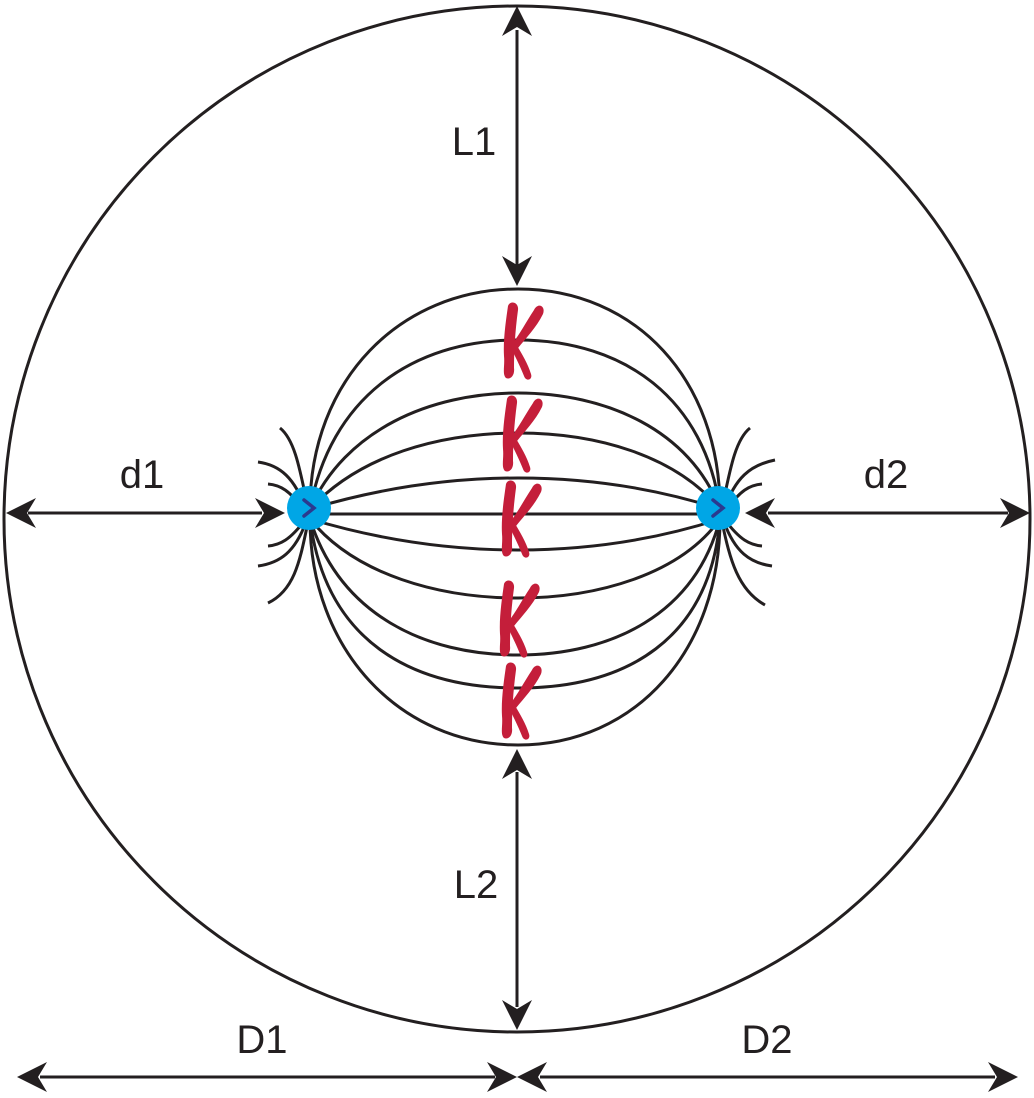 Image resolution: width=1034 pixels, height=1098 pixels. What do you see at coordinates (766, 1040) in the screenshot?
I see `label-D2: D2` at bounding box center [766, 1040].